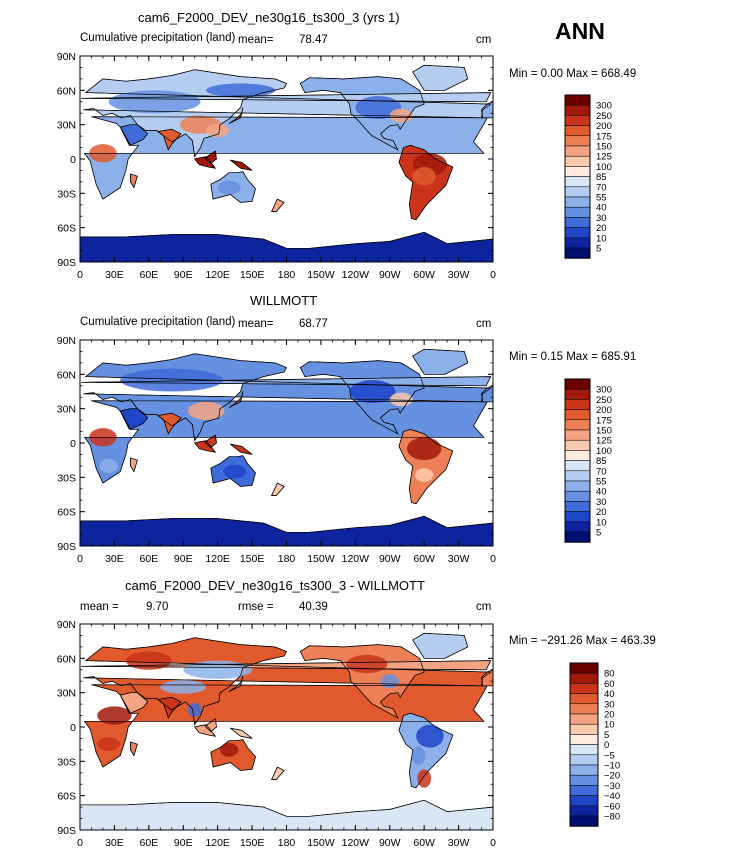  I want to click on lon-label: 60W, so click(424, 559).